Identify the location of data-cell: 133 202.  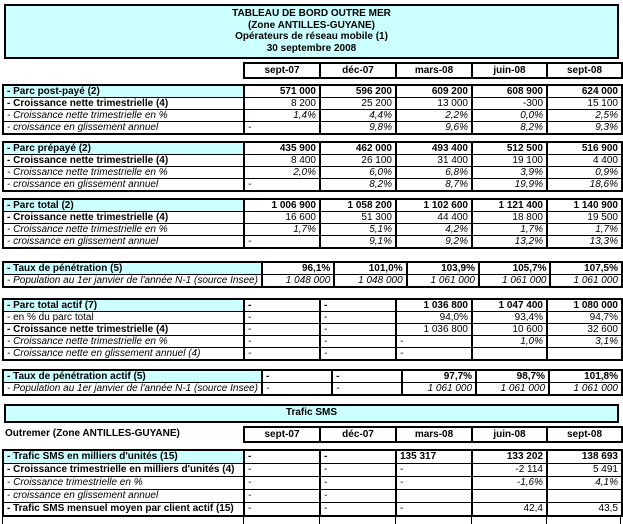
(509, 456).